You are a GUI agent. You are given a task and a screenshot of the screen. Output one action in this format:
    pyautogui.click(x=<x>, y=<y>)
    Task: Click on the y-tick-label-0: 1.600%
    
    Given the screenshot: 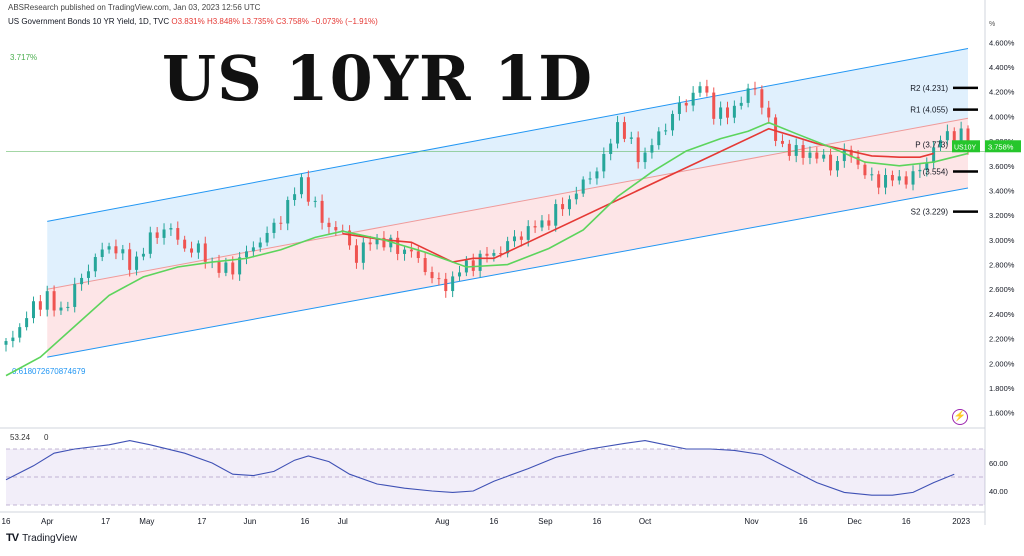 What is the action you would take?
    pyautogui.click(x=1002, y=413)
    